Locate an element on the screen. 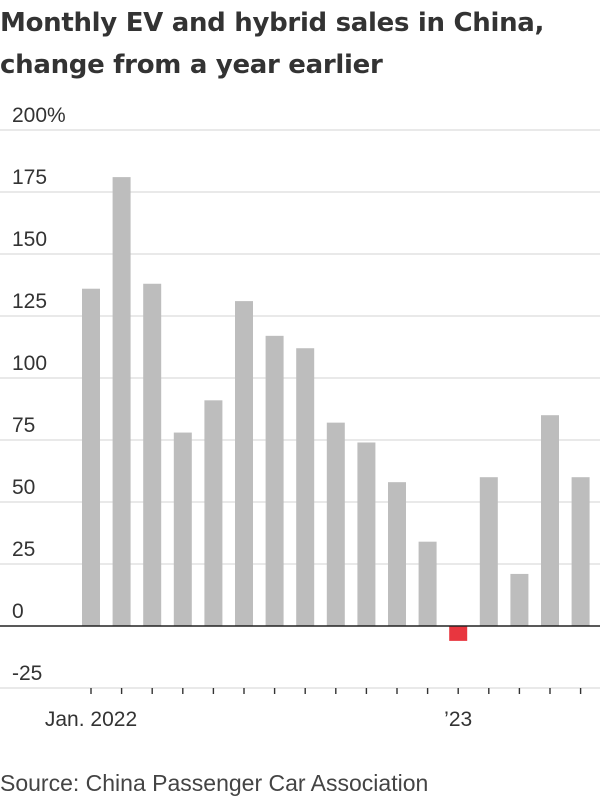 This screenshot has height=800, width=600. chart-title-line-1: Monthly EV and hybrid sales in China, is located at coordinates (272, 23).